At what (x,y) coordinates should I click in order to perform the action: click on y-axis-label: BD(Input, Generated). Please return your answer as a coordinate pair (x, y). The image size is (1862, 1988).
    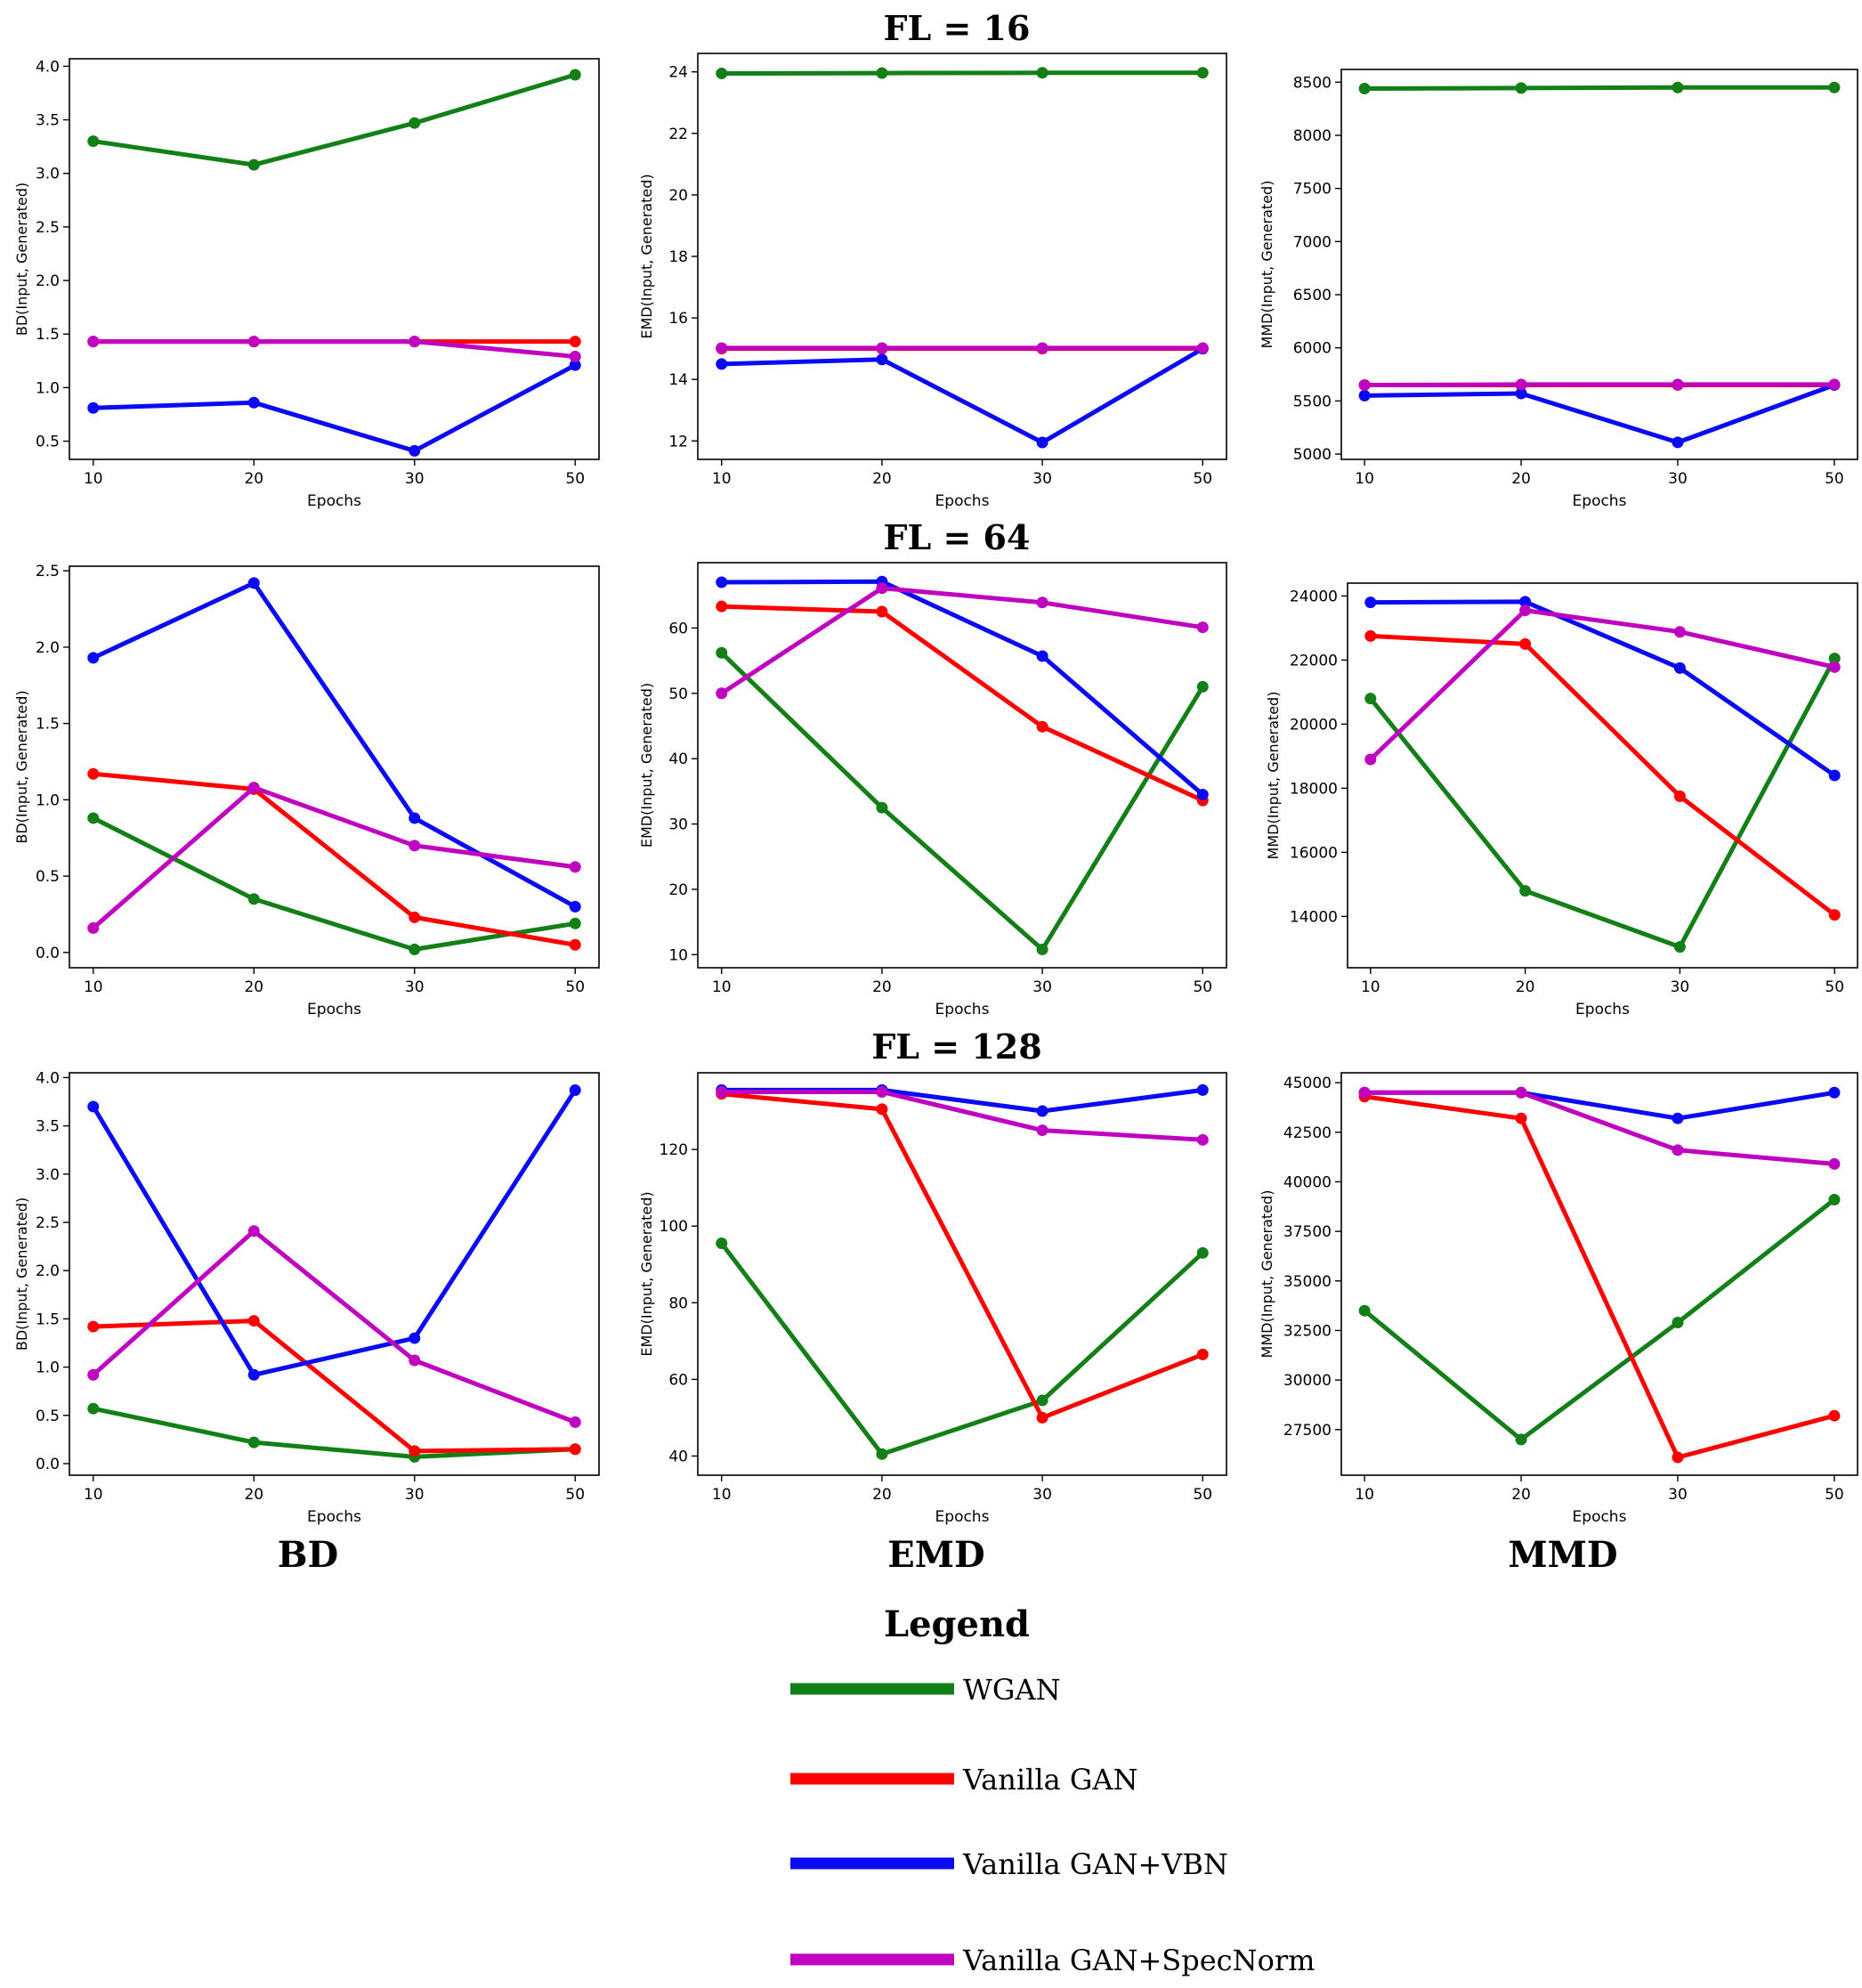
    Looking at the image, I should click on (21, 766).